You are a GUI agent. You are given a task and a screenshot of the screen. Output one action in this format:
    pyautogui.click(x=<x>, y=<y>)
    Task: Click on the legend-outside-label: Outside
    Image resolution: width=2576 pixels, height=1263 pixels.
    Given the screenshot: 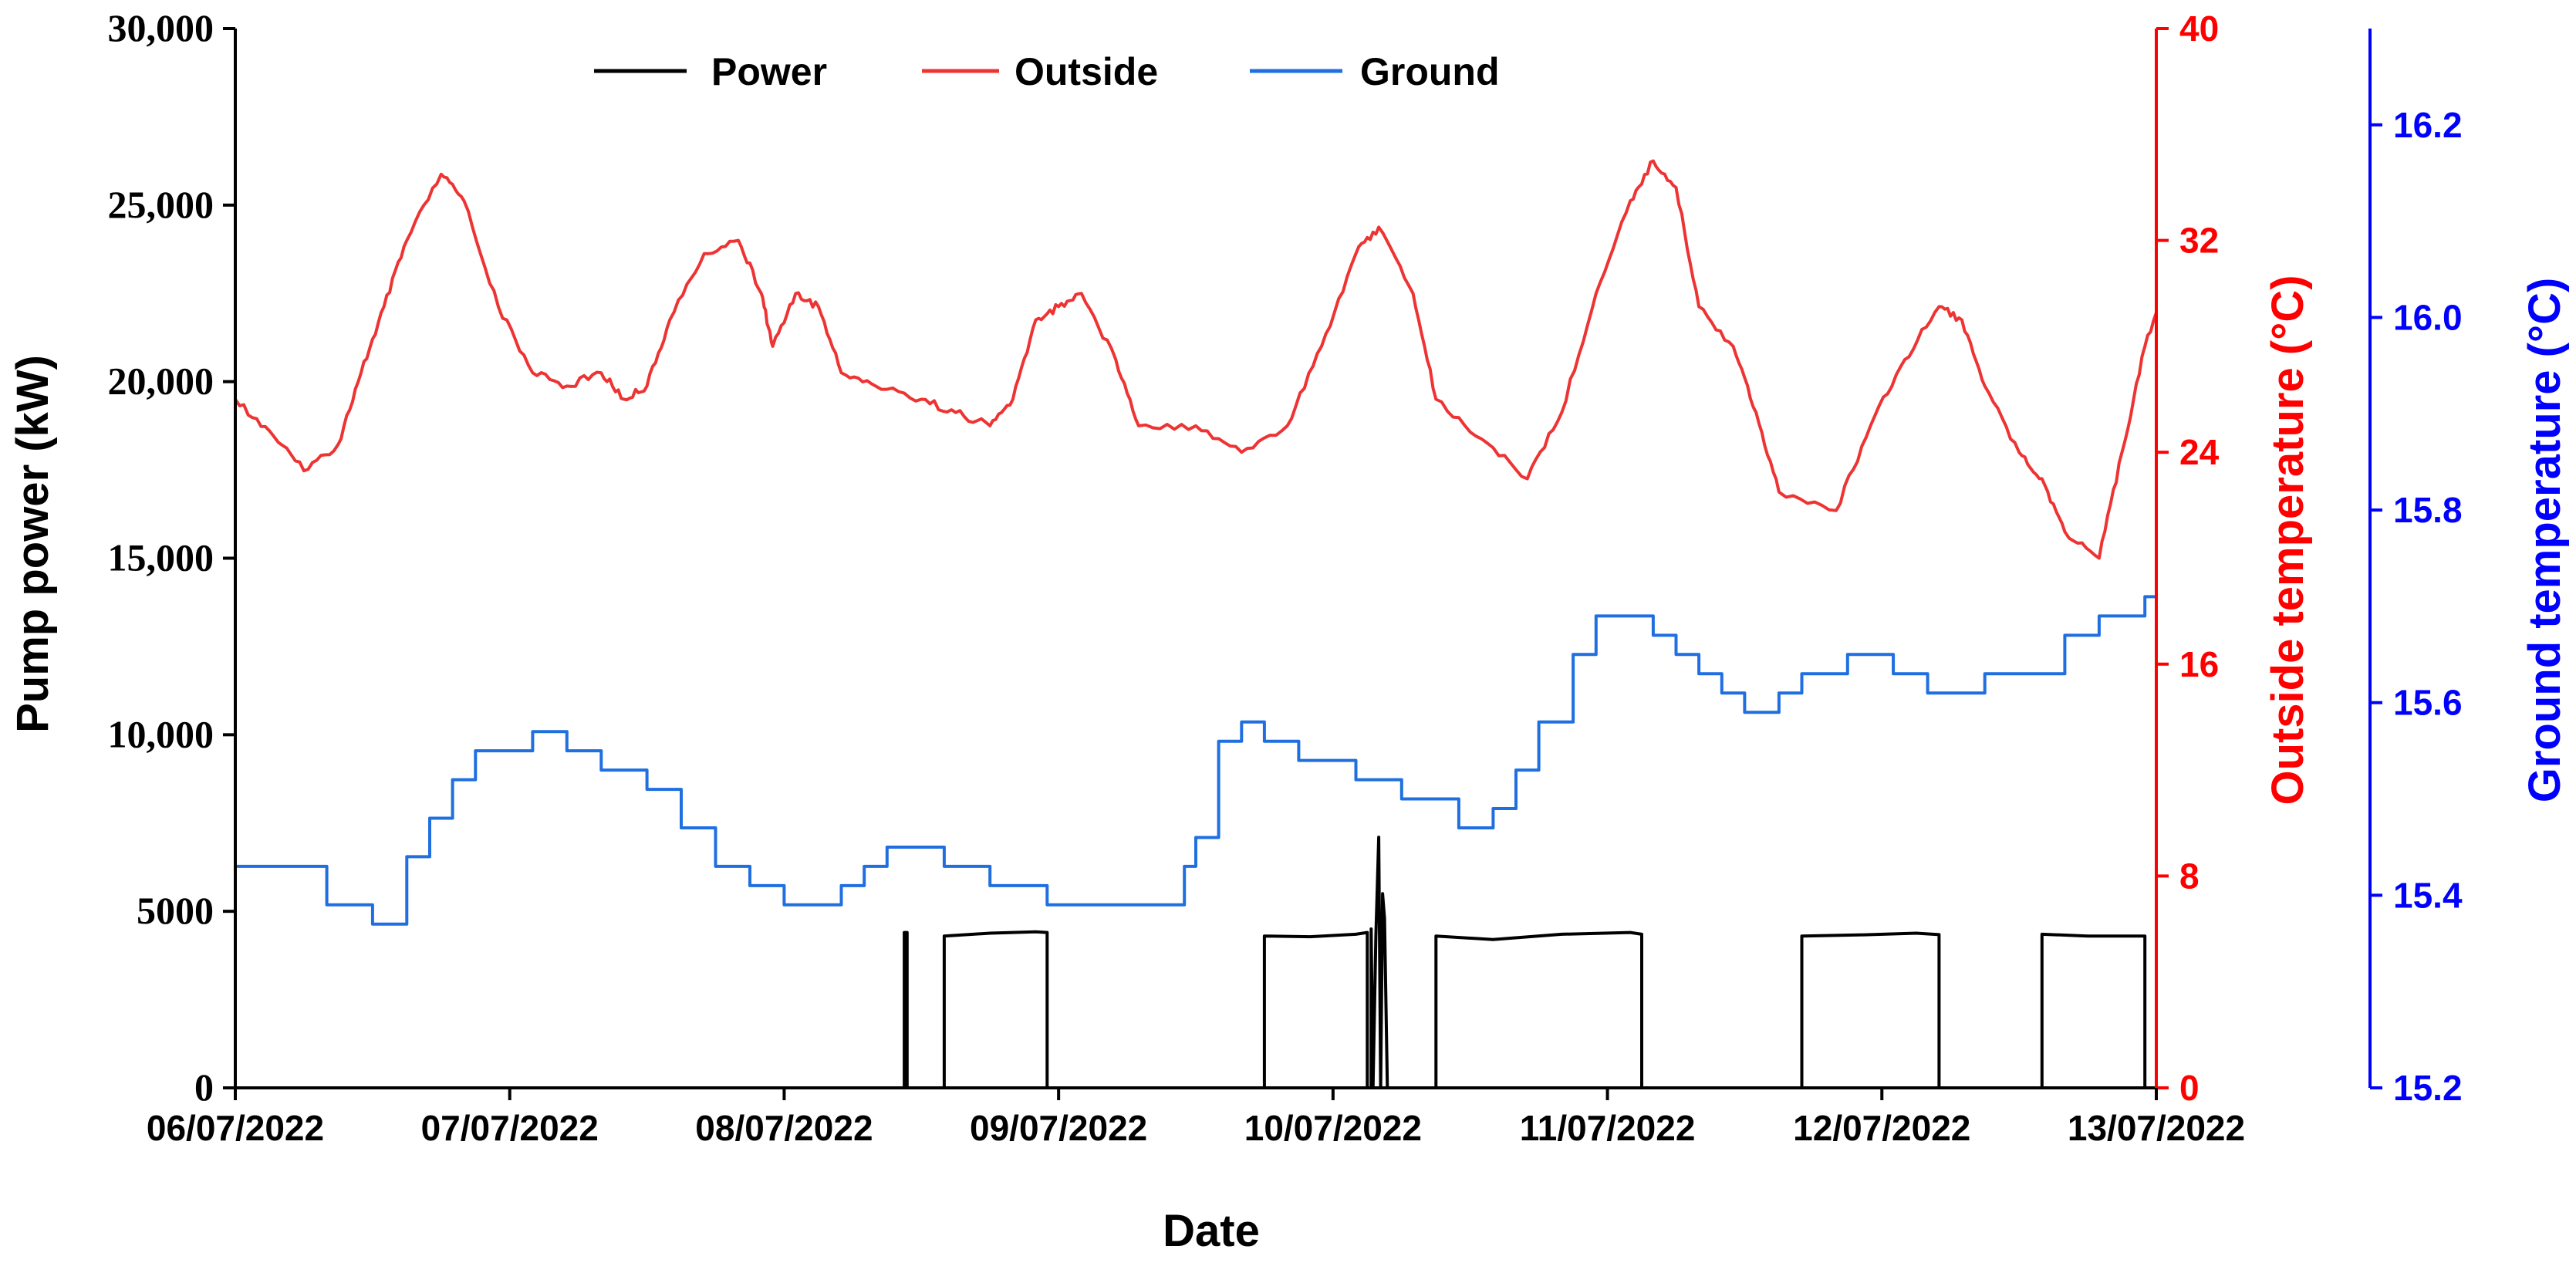 What is the action you would take?
    pyautogui.click(x=1086, y=71)
    